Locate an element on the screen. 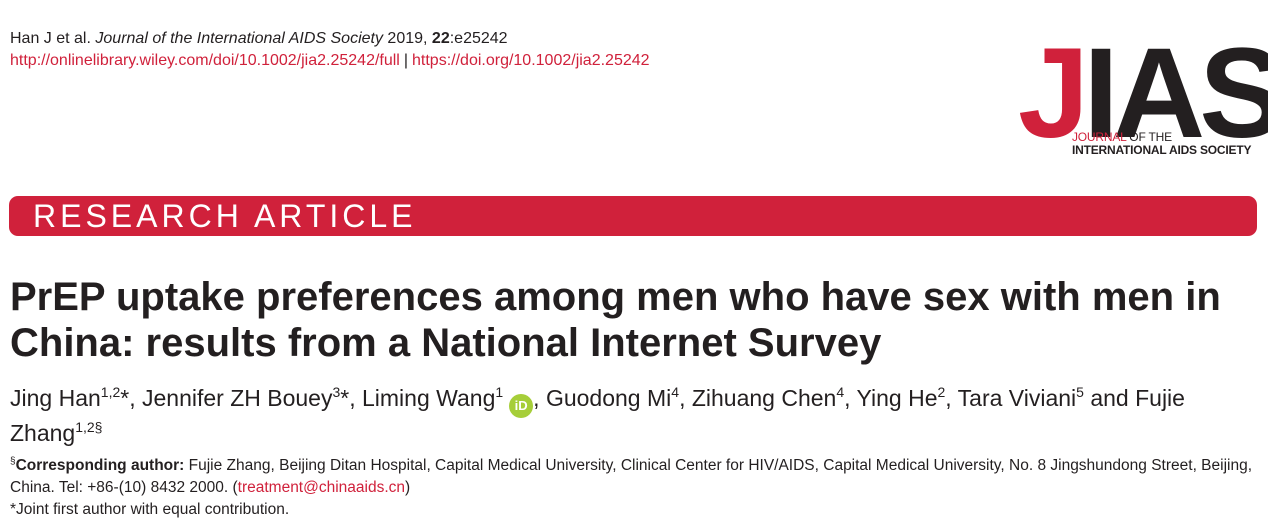 The height and width of the screenshot is (524, 1268). logo-wordmark: JIAS is located at coordinates (1143, 94).